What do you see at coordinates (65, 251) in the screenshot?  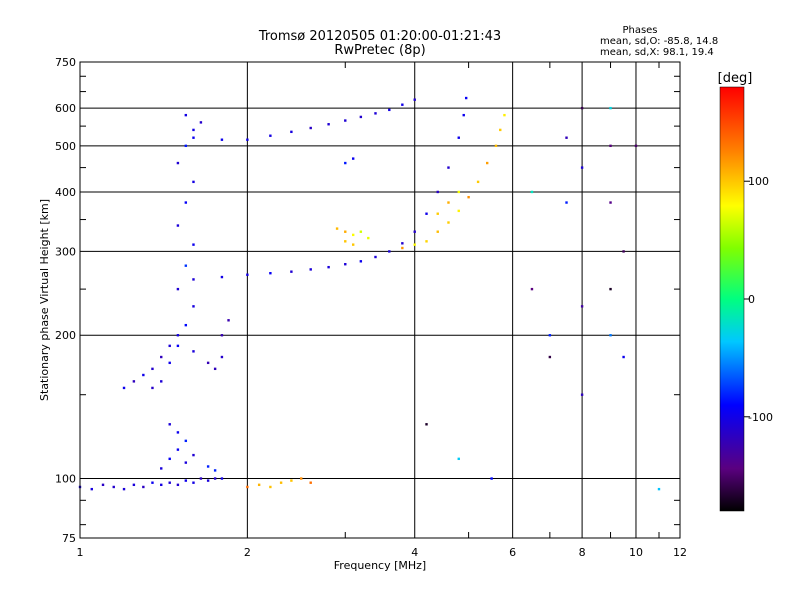 I see `y-tick-label: 300` at bounding box center [65, 251].